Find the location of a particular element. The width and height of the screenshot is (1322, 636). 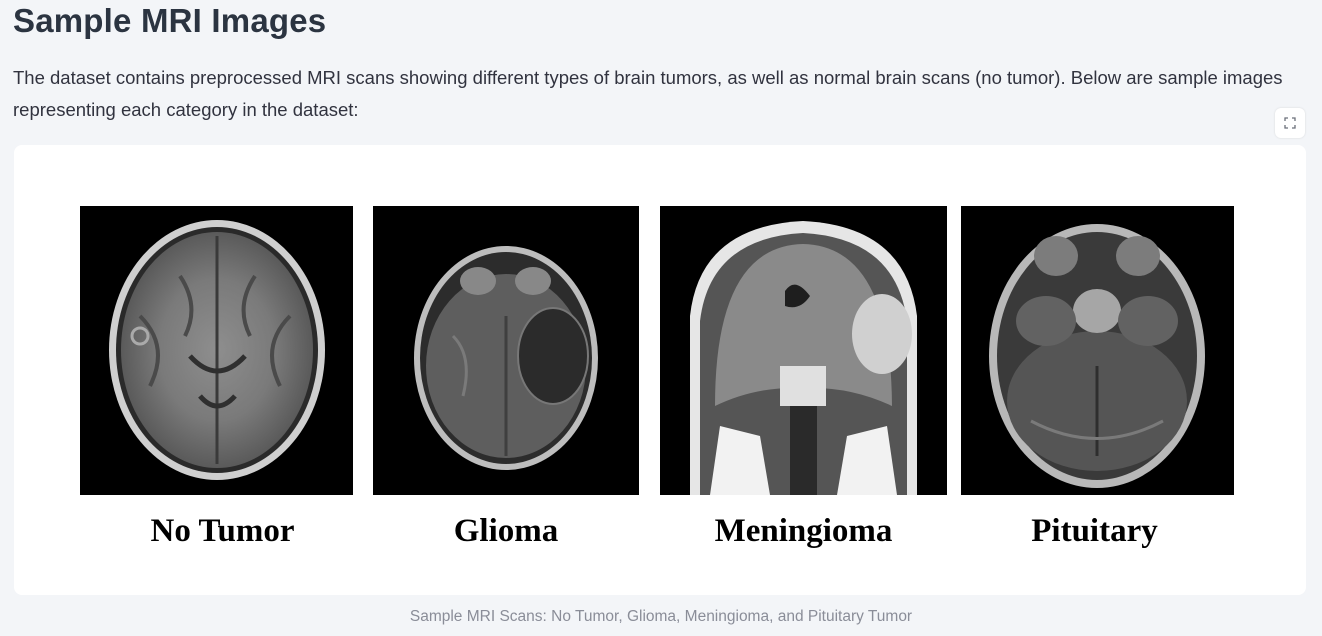

label-pituitary: Pituitary is located at coordinates (1094, 531).